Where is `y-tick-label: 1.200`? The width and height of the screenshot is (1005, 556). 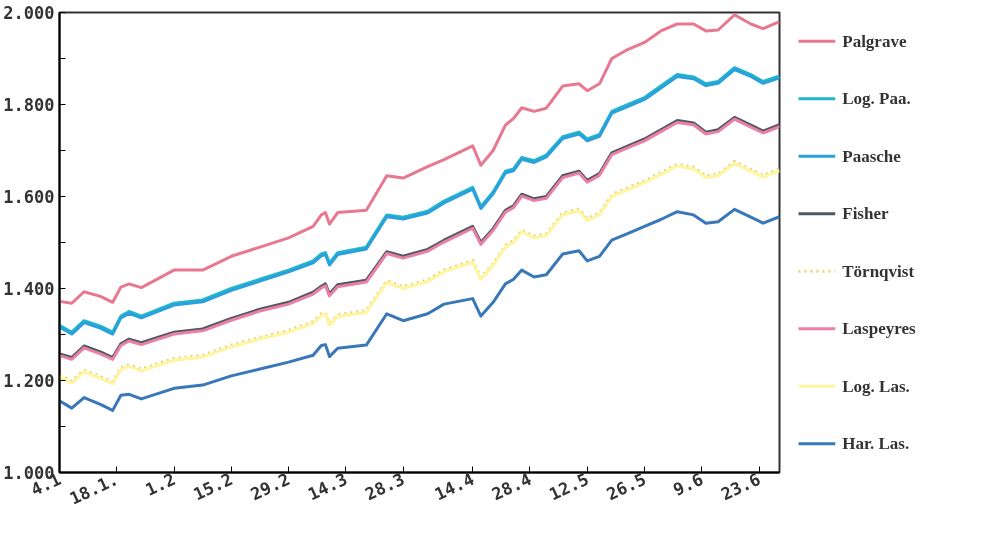
y-tick-label: 1.200 is located at coordinates (29, 381).